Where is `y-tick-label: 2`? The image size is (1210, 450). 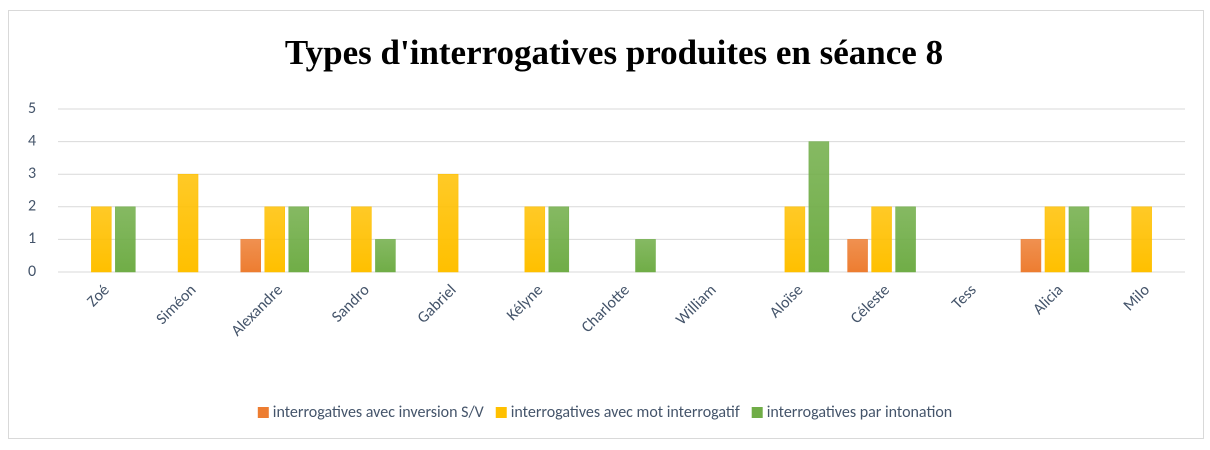
y-tick-label: 2 is located at coordinates (32, 206).